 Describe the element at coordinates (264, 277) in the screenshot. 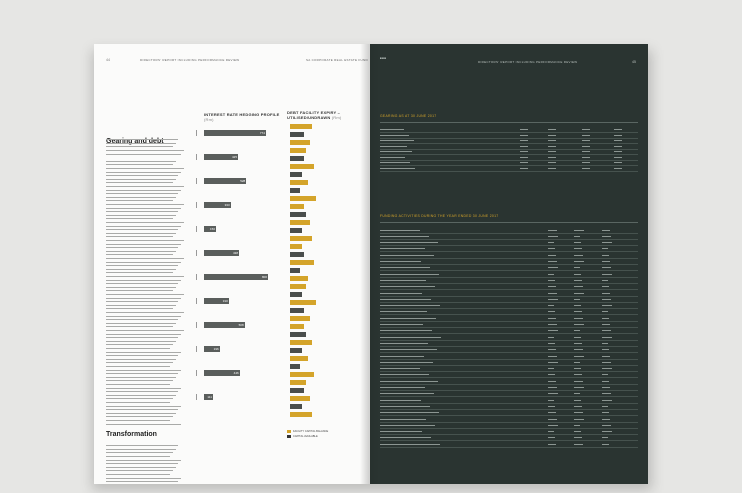

I see `hedging-bar-value: 800` at that location.